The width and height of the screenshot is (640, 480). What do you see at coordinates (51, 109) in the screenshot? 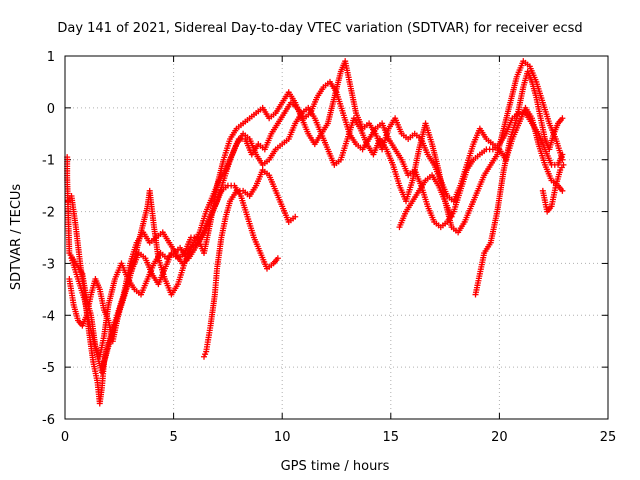
I see `y-tick-label: 0` at bounding box center [51, 109].